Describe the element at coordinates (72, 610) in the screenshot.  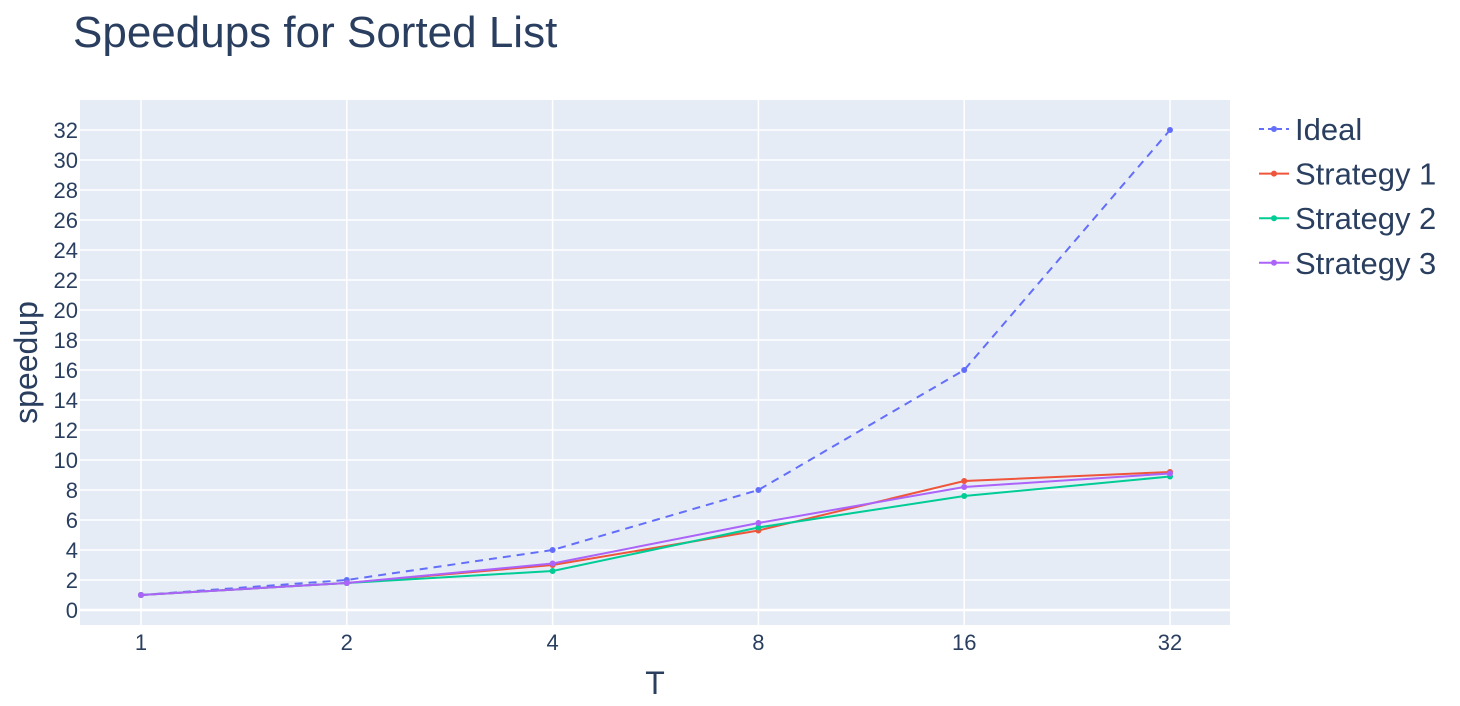
I see `y-tick-label: 0` at that location.